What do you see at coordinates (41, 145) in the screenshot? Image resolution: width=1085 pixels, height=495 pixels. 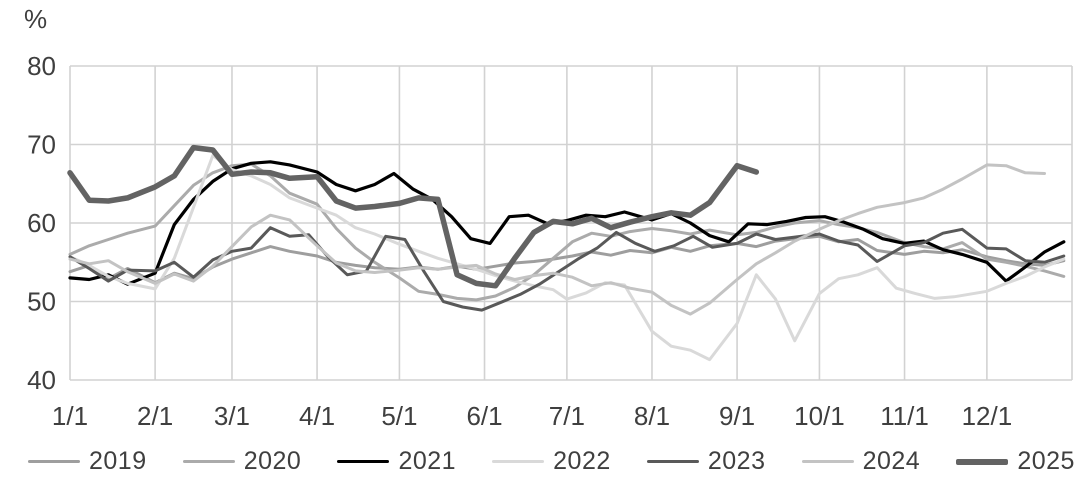 I see `y-tick-label-70: 70` at bounding box center [41, 145].